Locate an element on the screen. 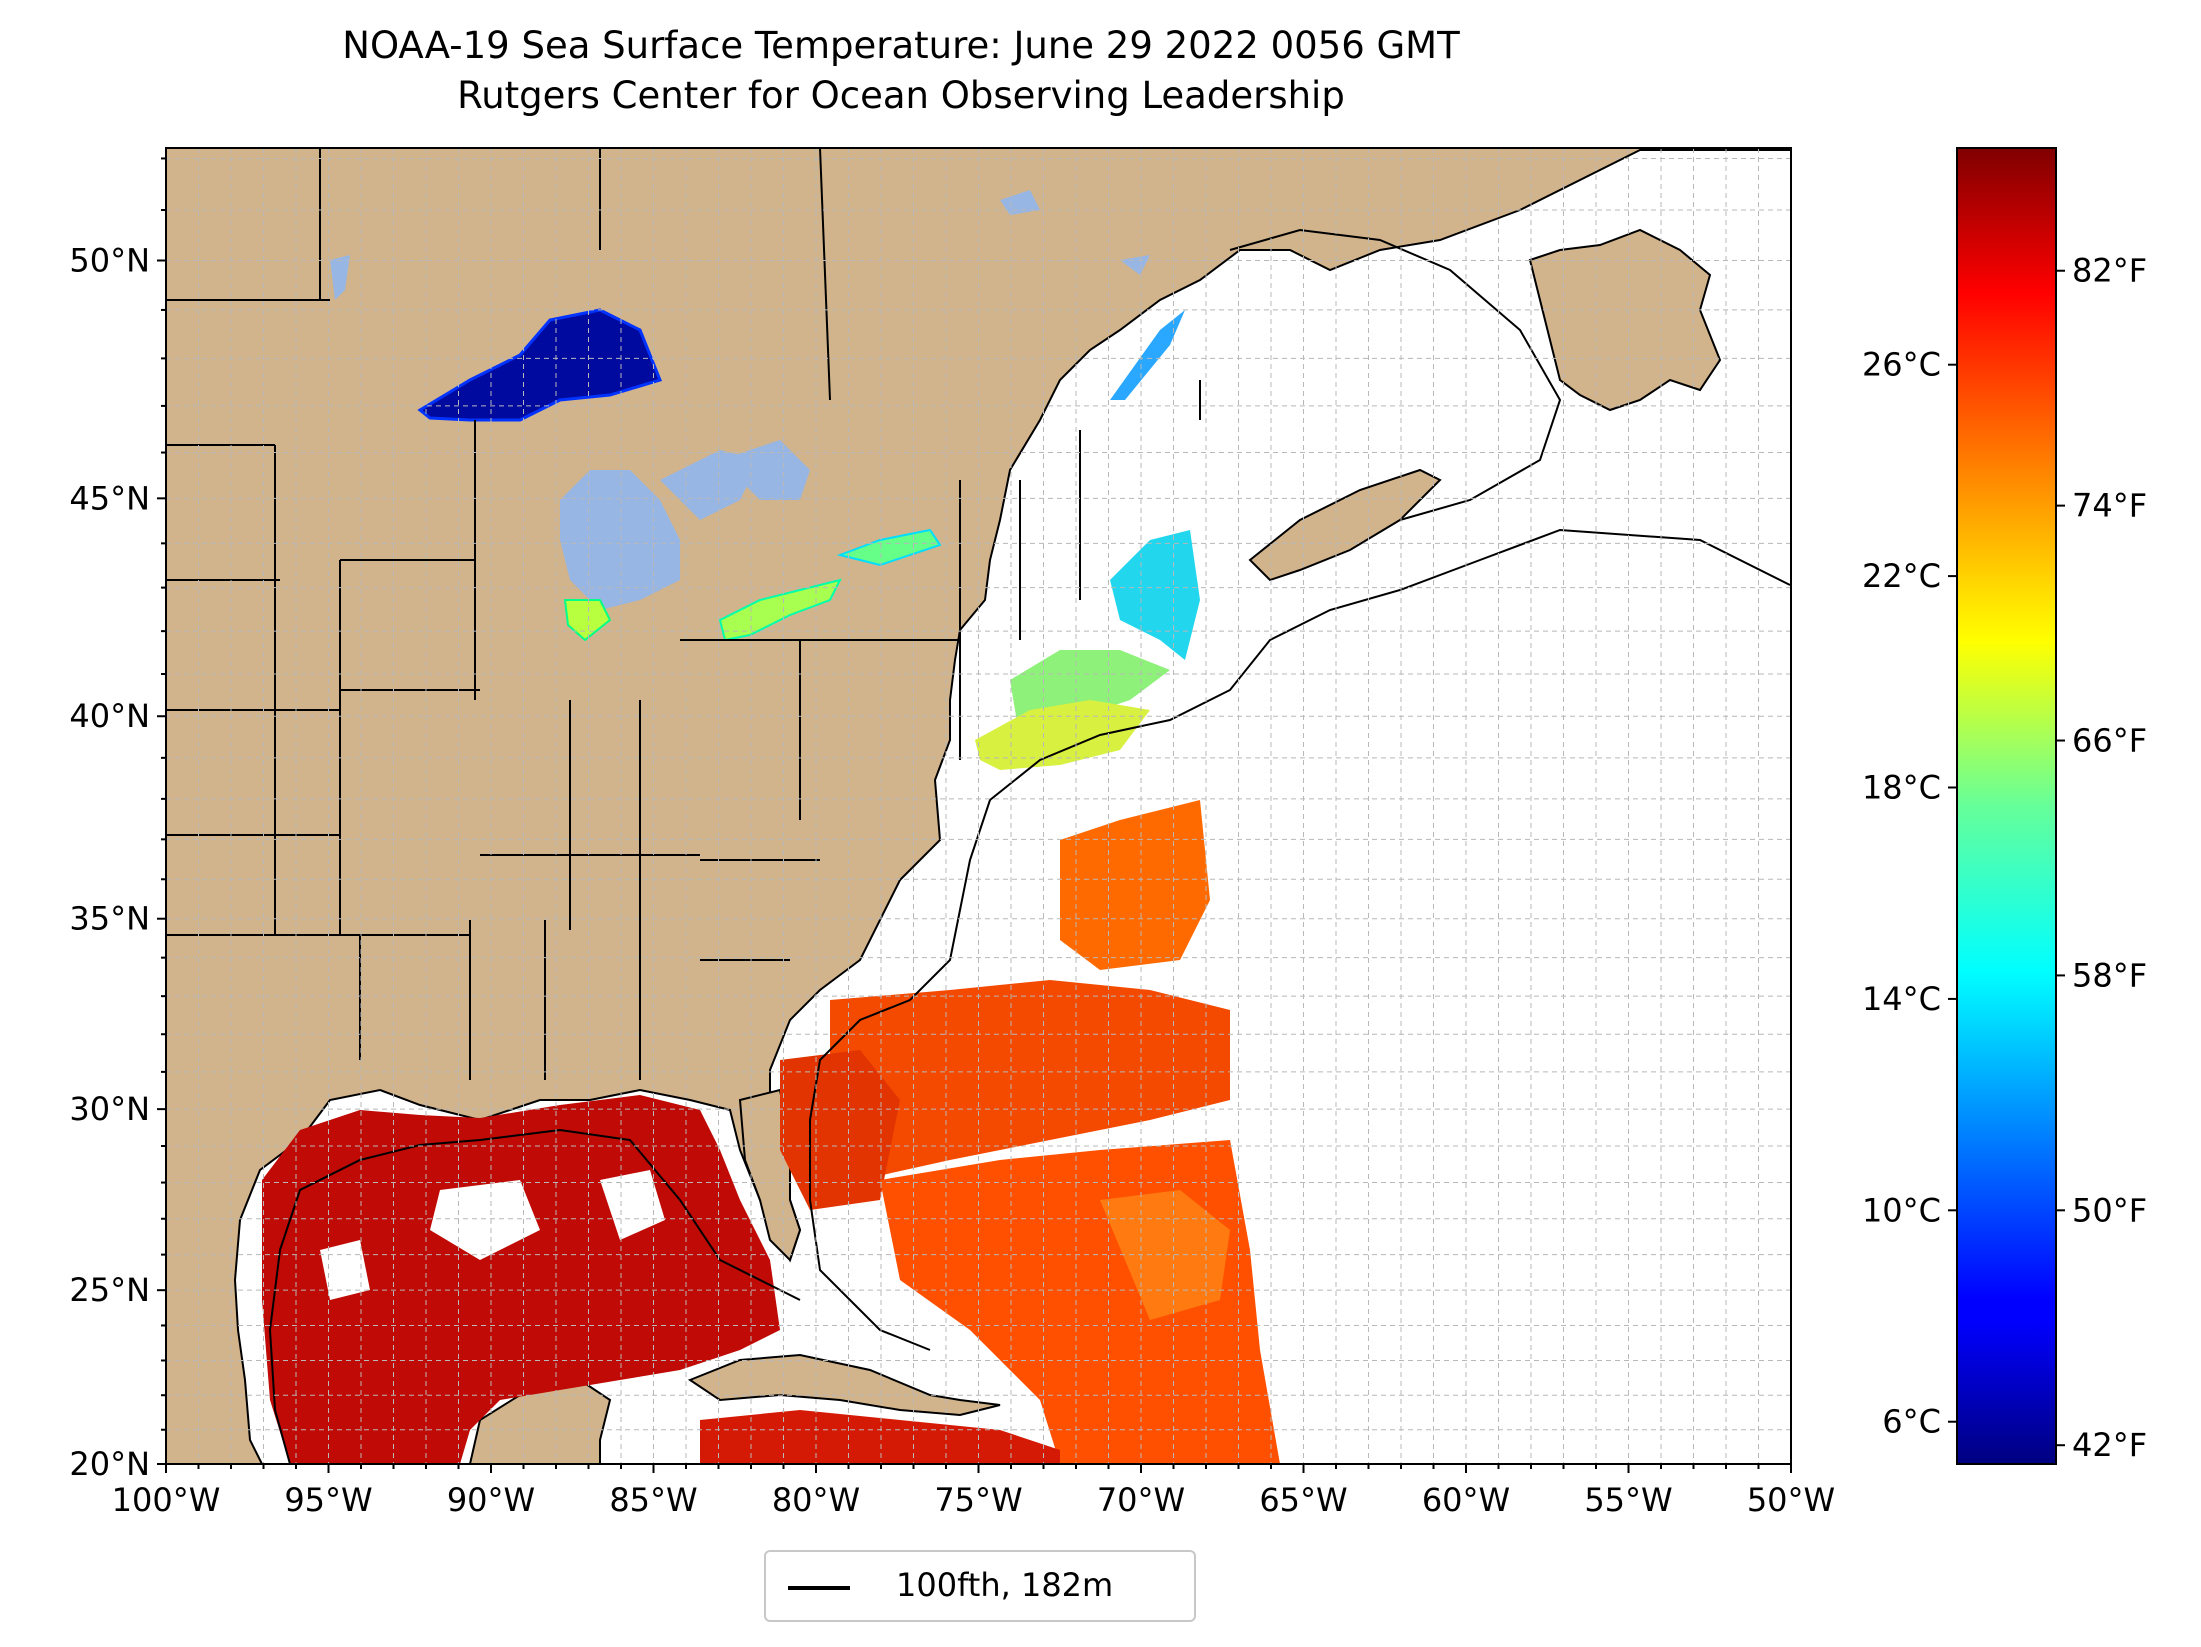 The image size is (2201, 1647). lon-tick-label: 75°W is located at coordinates (978, 1500).